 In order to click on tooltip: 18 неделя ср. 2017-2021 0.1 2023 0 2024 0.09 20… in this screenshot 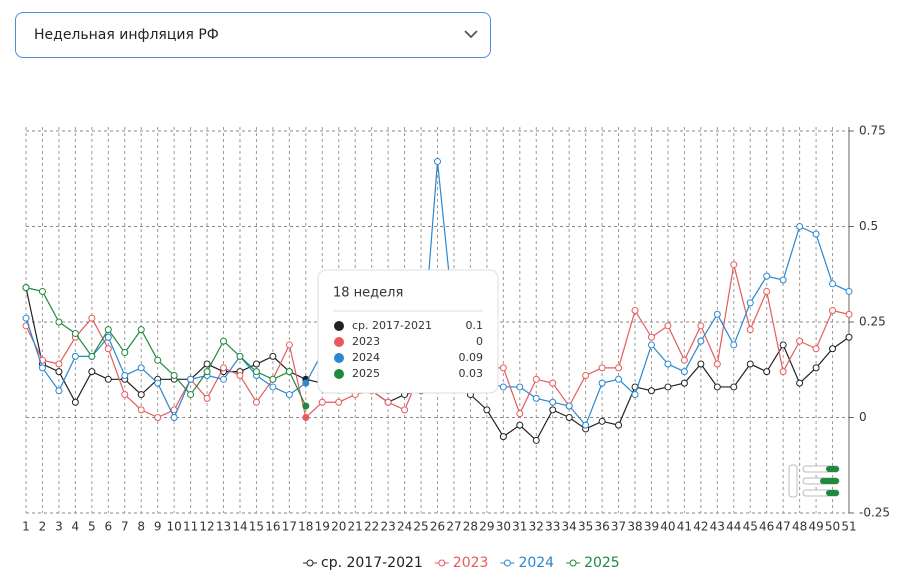, I will do `click(408, 331)`.